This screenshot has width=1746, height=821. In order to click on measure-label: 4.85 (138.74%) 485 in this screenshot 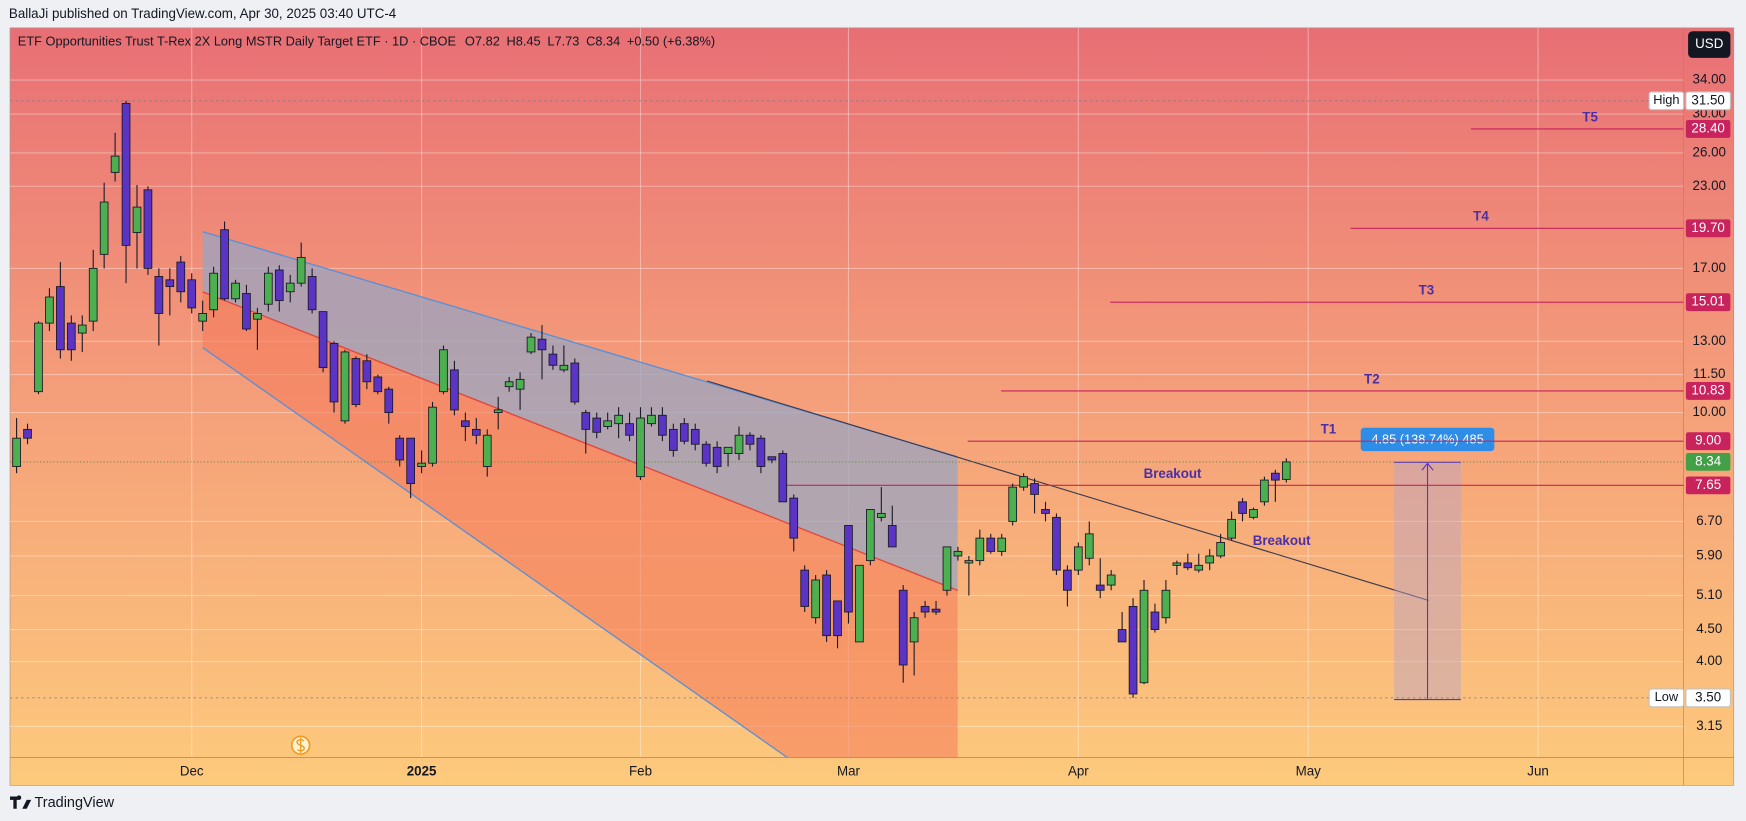, I will do `click(1427, 438)`.